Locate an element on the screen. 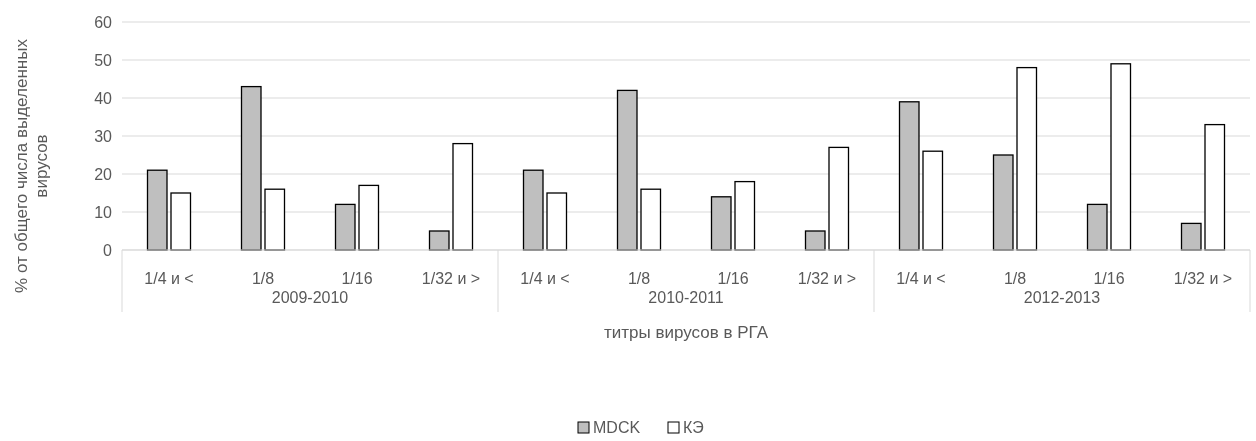  text: 2010-2011 is located at coordinates (686, 297).